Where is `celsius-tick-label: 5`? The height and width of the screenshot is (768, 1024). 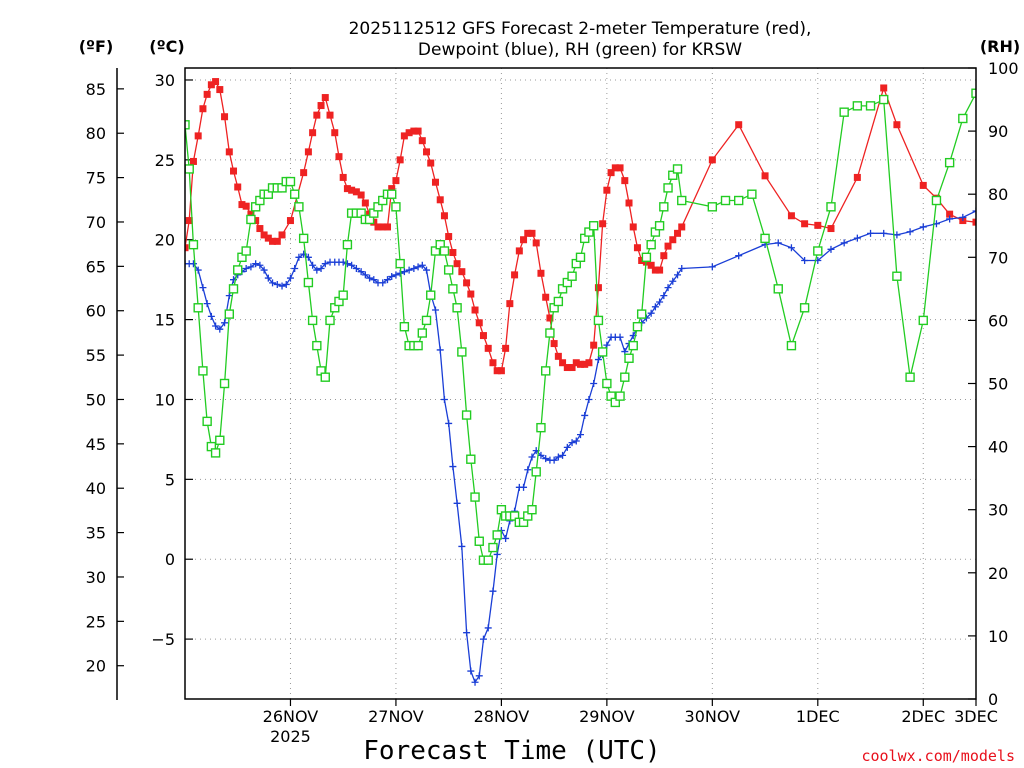 celsius-tick-label: 5 is located at coordinates (170, 479).